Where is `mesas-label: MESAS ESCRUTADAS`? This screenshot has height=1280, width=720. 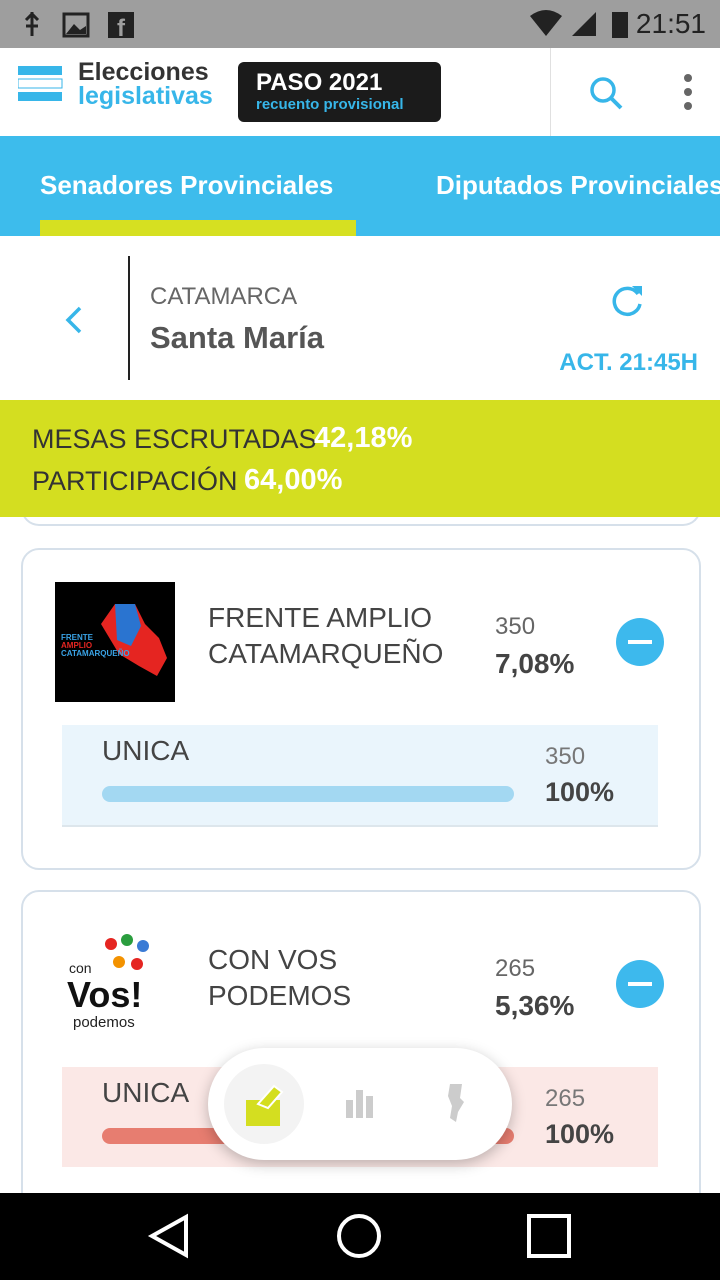
mesas-label: MESAS ESCRUTADAS is located at coordinates (174, 439).